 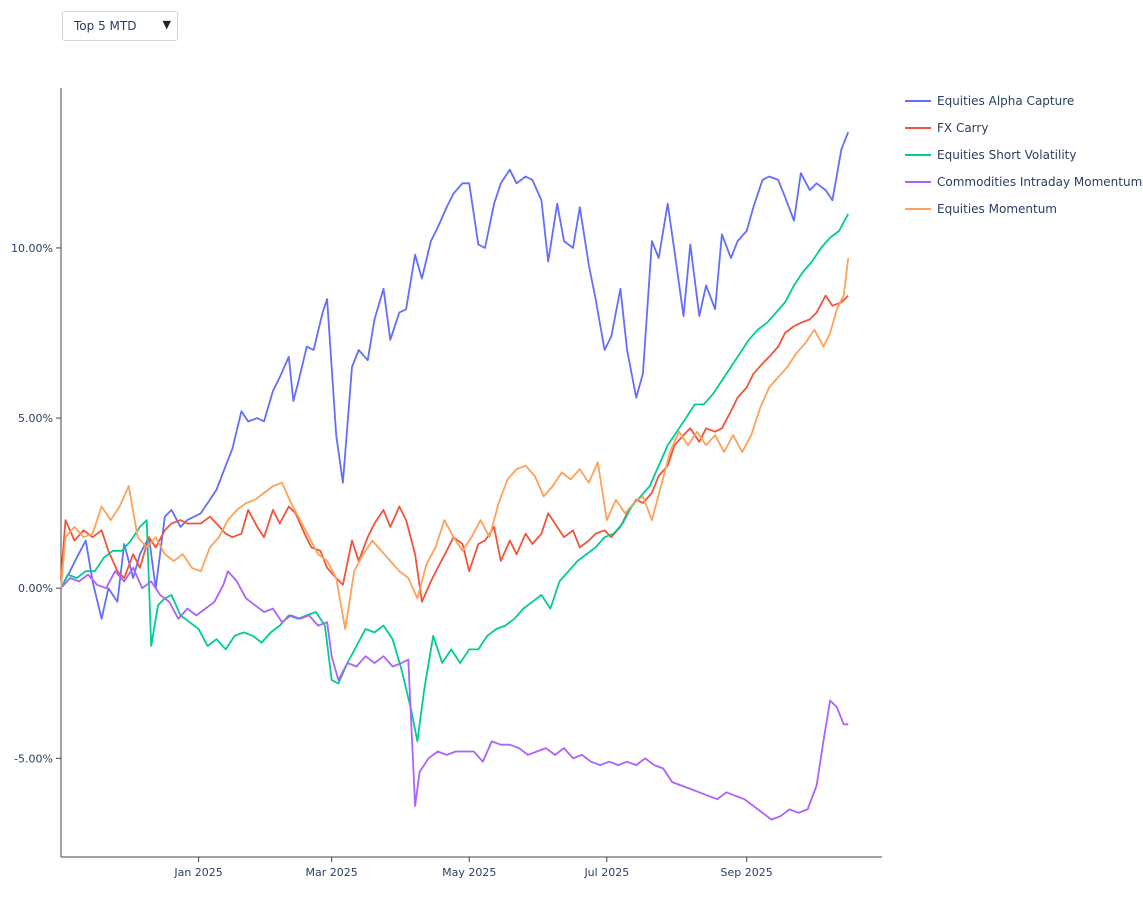 What do you see at coordinates (962, 128) in the screenshot?
I see `legend-label: FX Carry` at bounding box center [962, 128].